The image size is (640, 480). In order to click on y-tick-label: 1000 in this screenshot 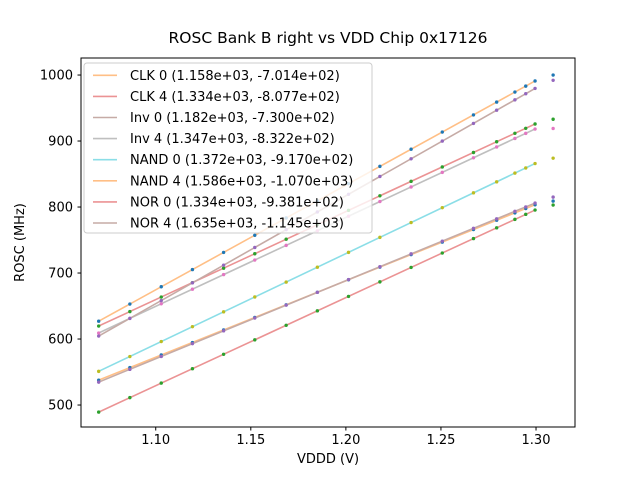, I will do `click(56, 76)`.